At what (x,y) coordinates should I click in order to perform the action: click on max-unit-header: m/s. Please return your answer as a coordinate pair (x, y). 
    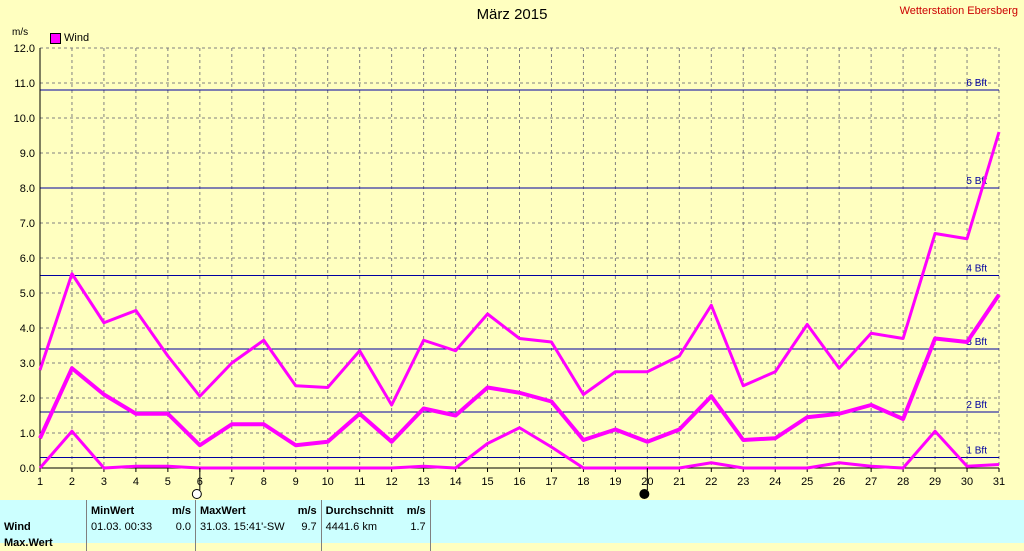
    Looking at the image, I should click on (307, 511).